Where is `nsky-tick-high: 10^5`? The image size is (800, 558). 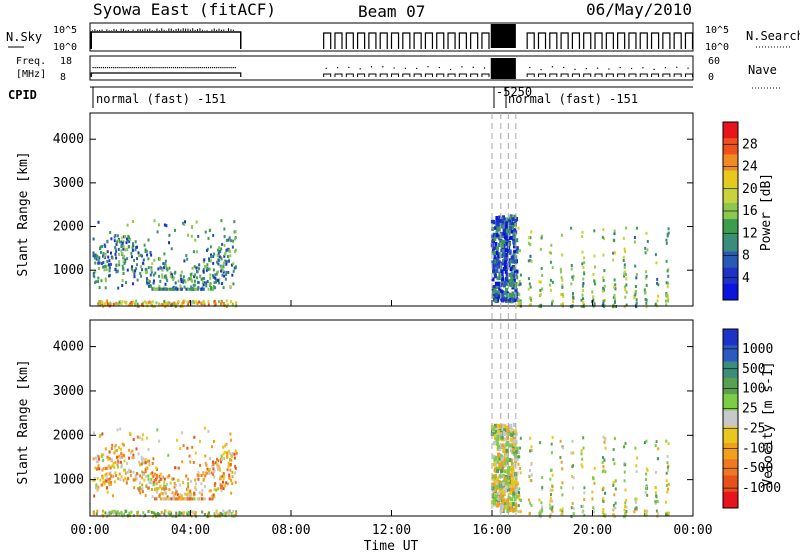
nsky-tick-high: 10^5 is located at coordinates (65, 30).